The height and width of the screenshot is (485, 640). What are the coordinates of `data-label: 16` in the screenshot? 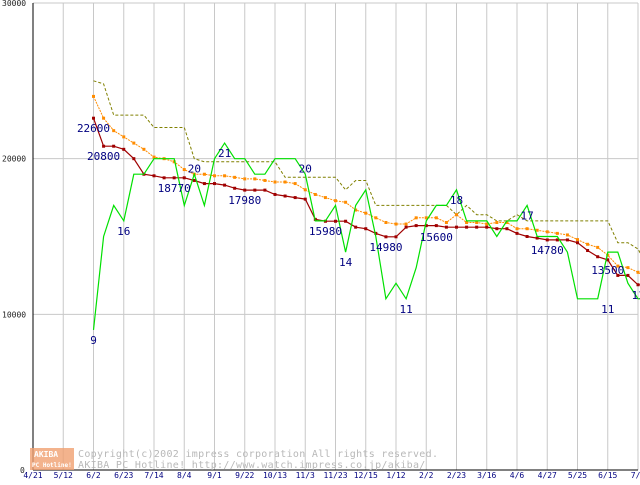 It's located at (123, 231).